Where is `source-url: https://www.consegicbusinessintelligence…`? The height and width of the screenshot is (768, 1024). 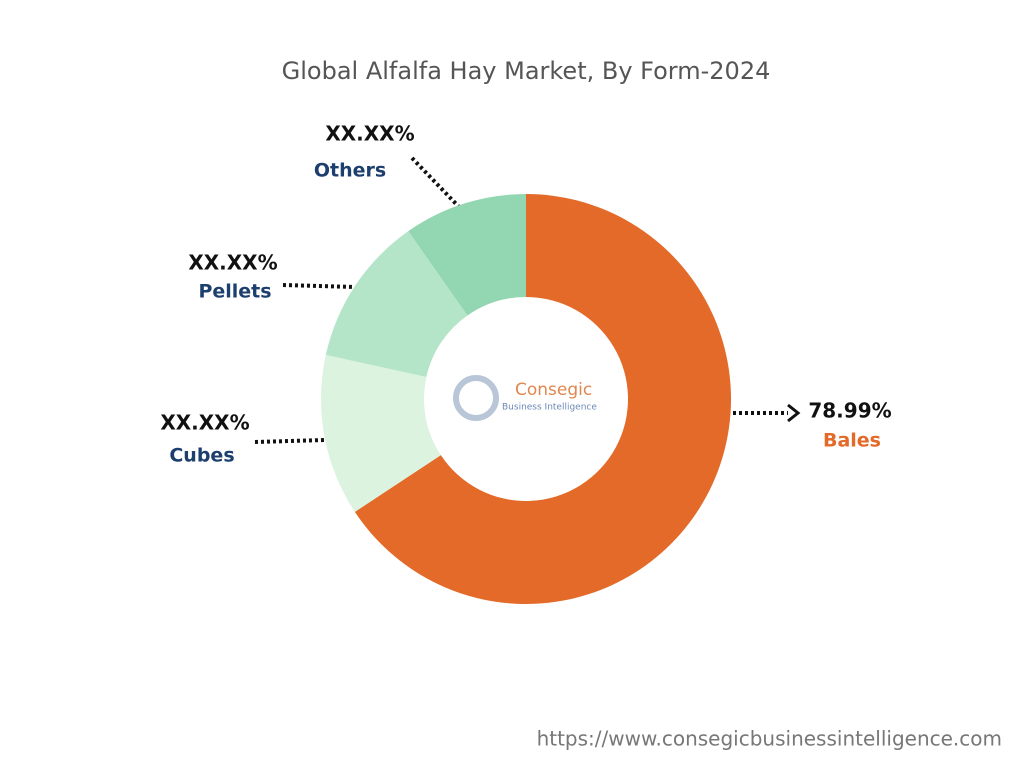 source-url: https://www.consegicbusinessintelligence… is located at coordinates (769, 739).